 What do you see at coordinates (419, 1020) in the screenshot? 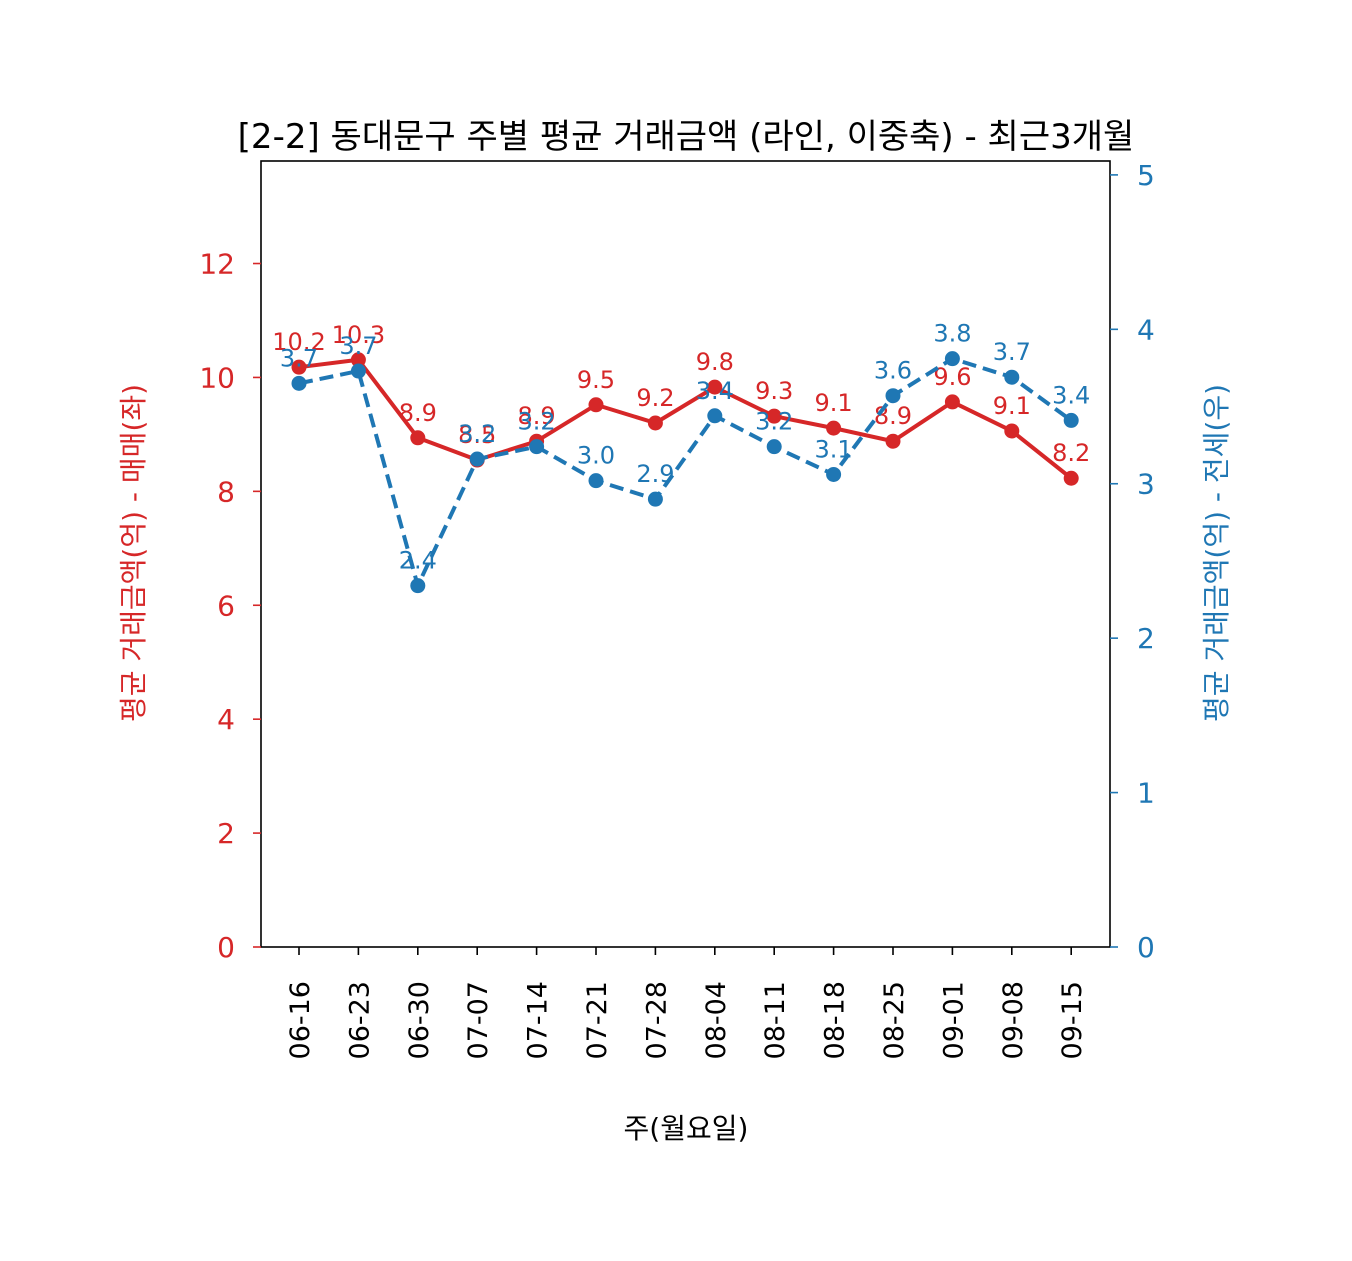
I see `x-tick-label: 06-30` at bounding box center [419, 1020].